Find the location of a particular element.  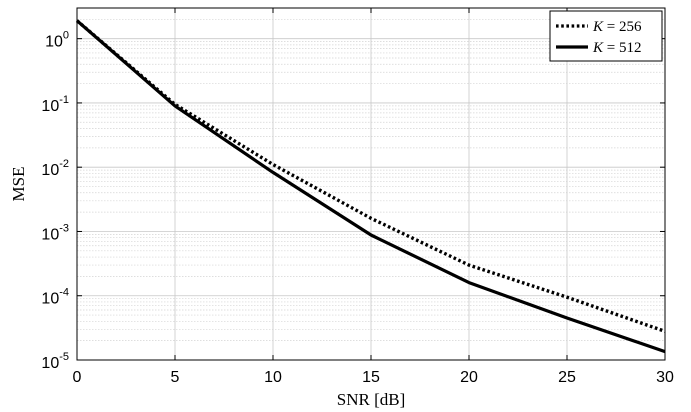

x-tick-label: 25 is located at coordinates (567, 377).